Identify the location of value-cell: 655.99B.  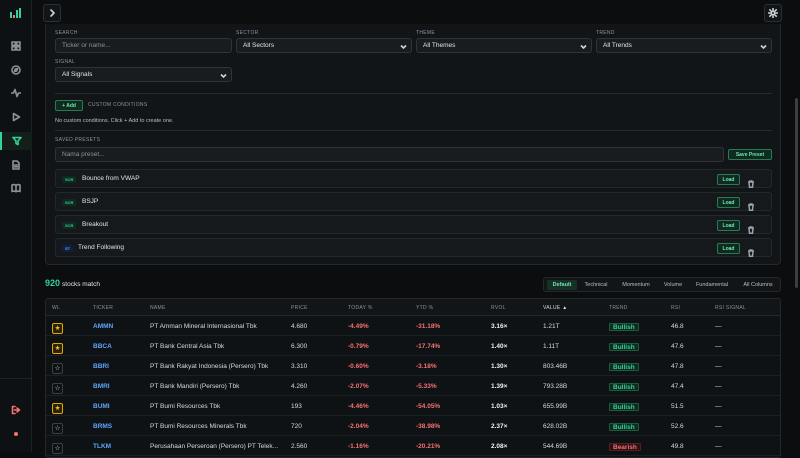
(555, 406).